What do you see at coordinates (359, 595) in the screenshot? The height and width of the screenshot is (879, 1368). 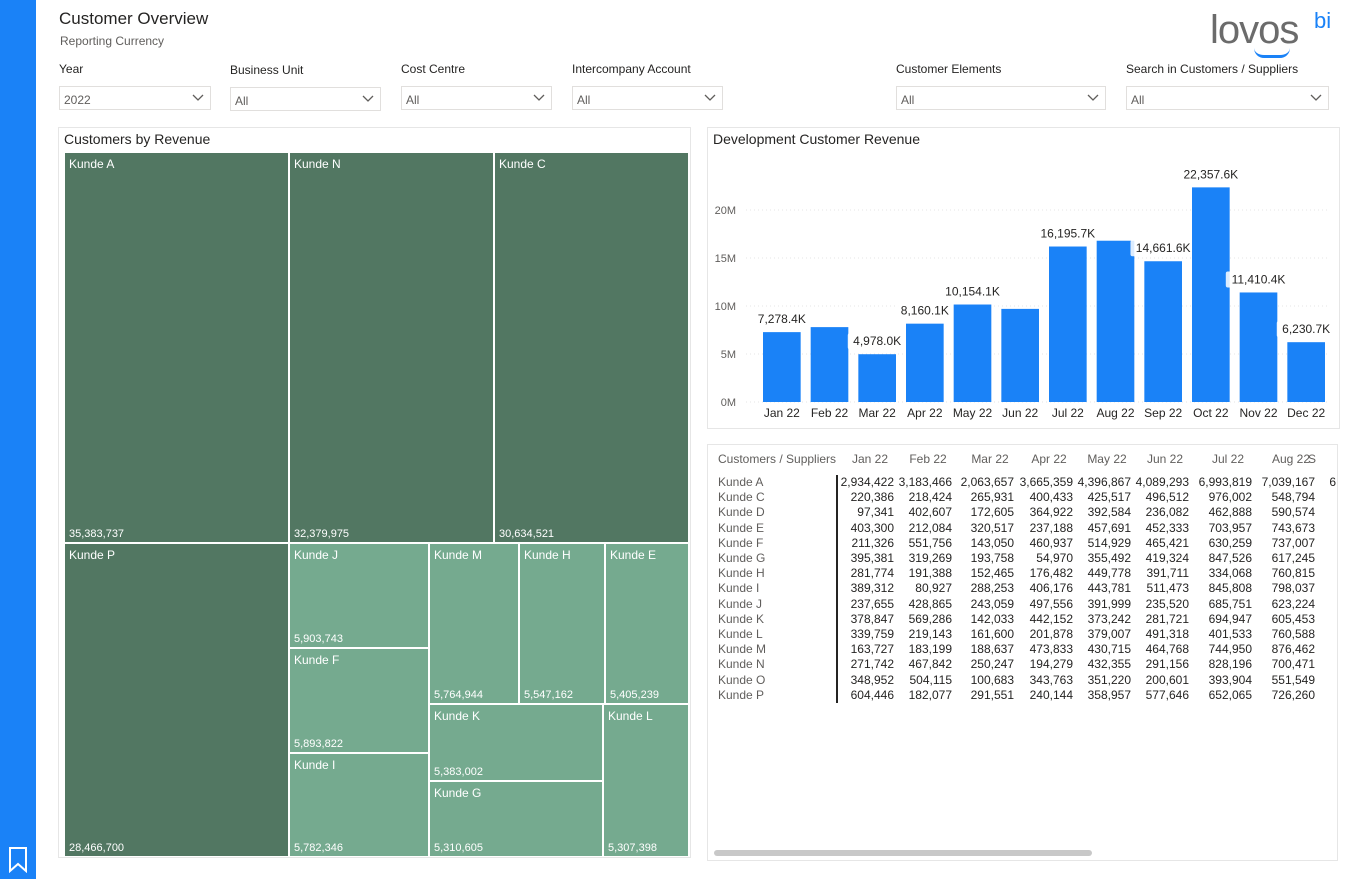 I see `treemap-tile-kunde-j: Kunde J 5,903,743` at bounding box center [359, 595].